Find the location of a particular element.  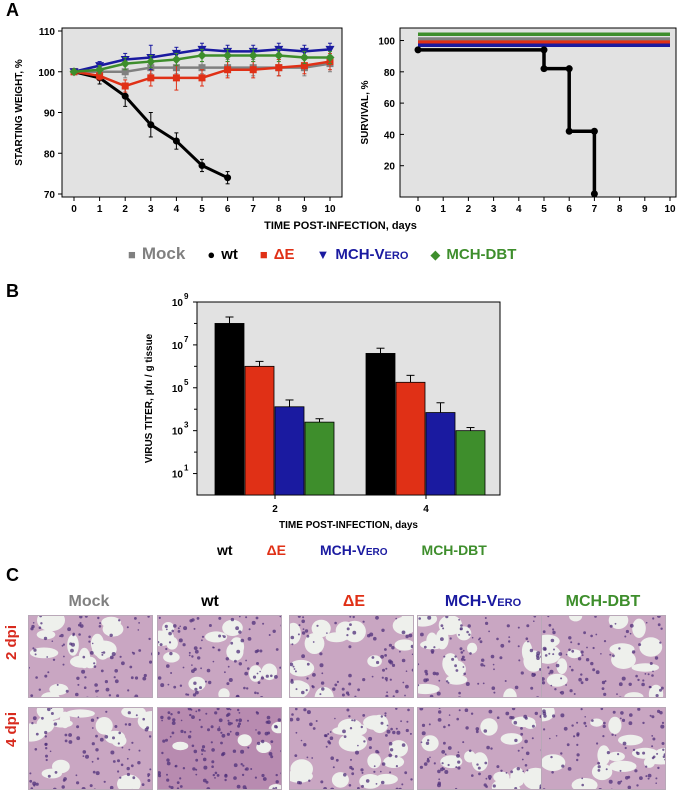

micrograph-mock-row2 is located at coordinates (90, 748).